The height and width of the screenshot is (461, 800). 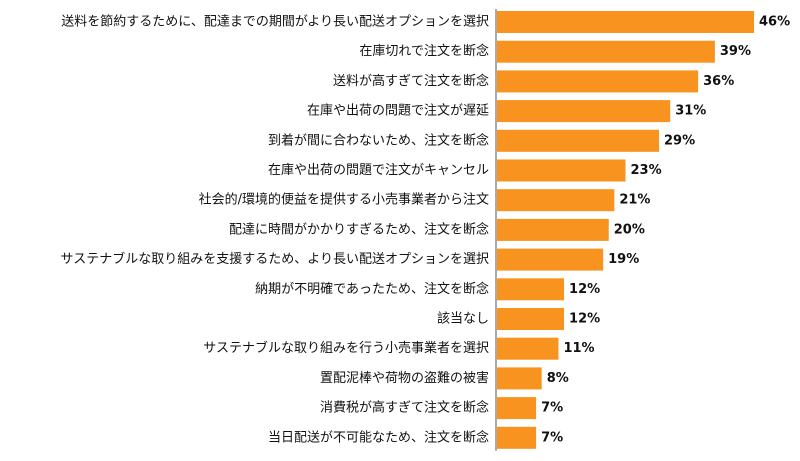 I want to click on value-label: 20%, so click(x=629, y=229).